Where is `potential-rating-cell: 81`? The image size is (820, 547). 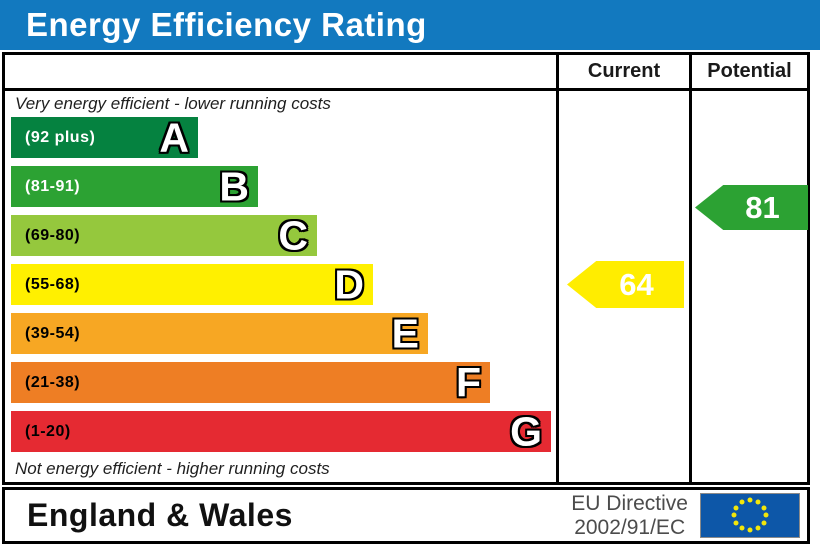
potential-rating-cell: 81 is located at coordinates (751, 286).